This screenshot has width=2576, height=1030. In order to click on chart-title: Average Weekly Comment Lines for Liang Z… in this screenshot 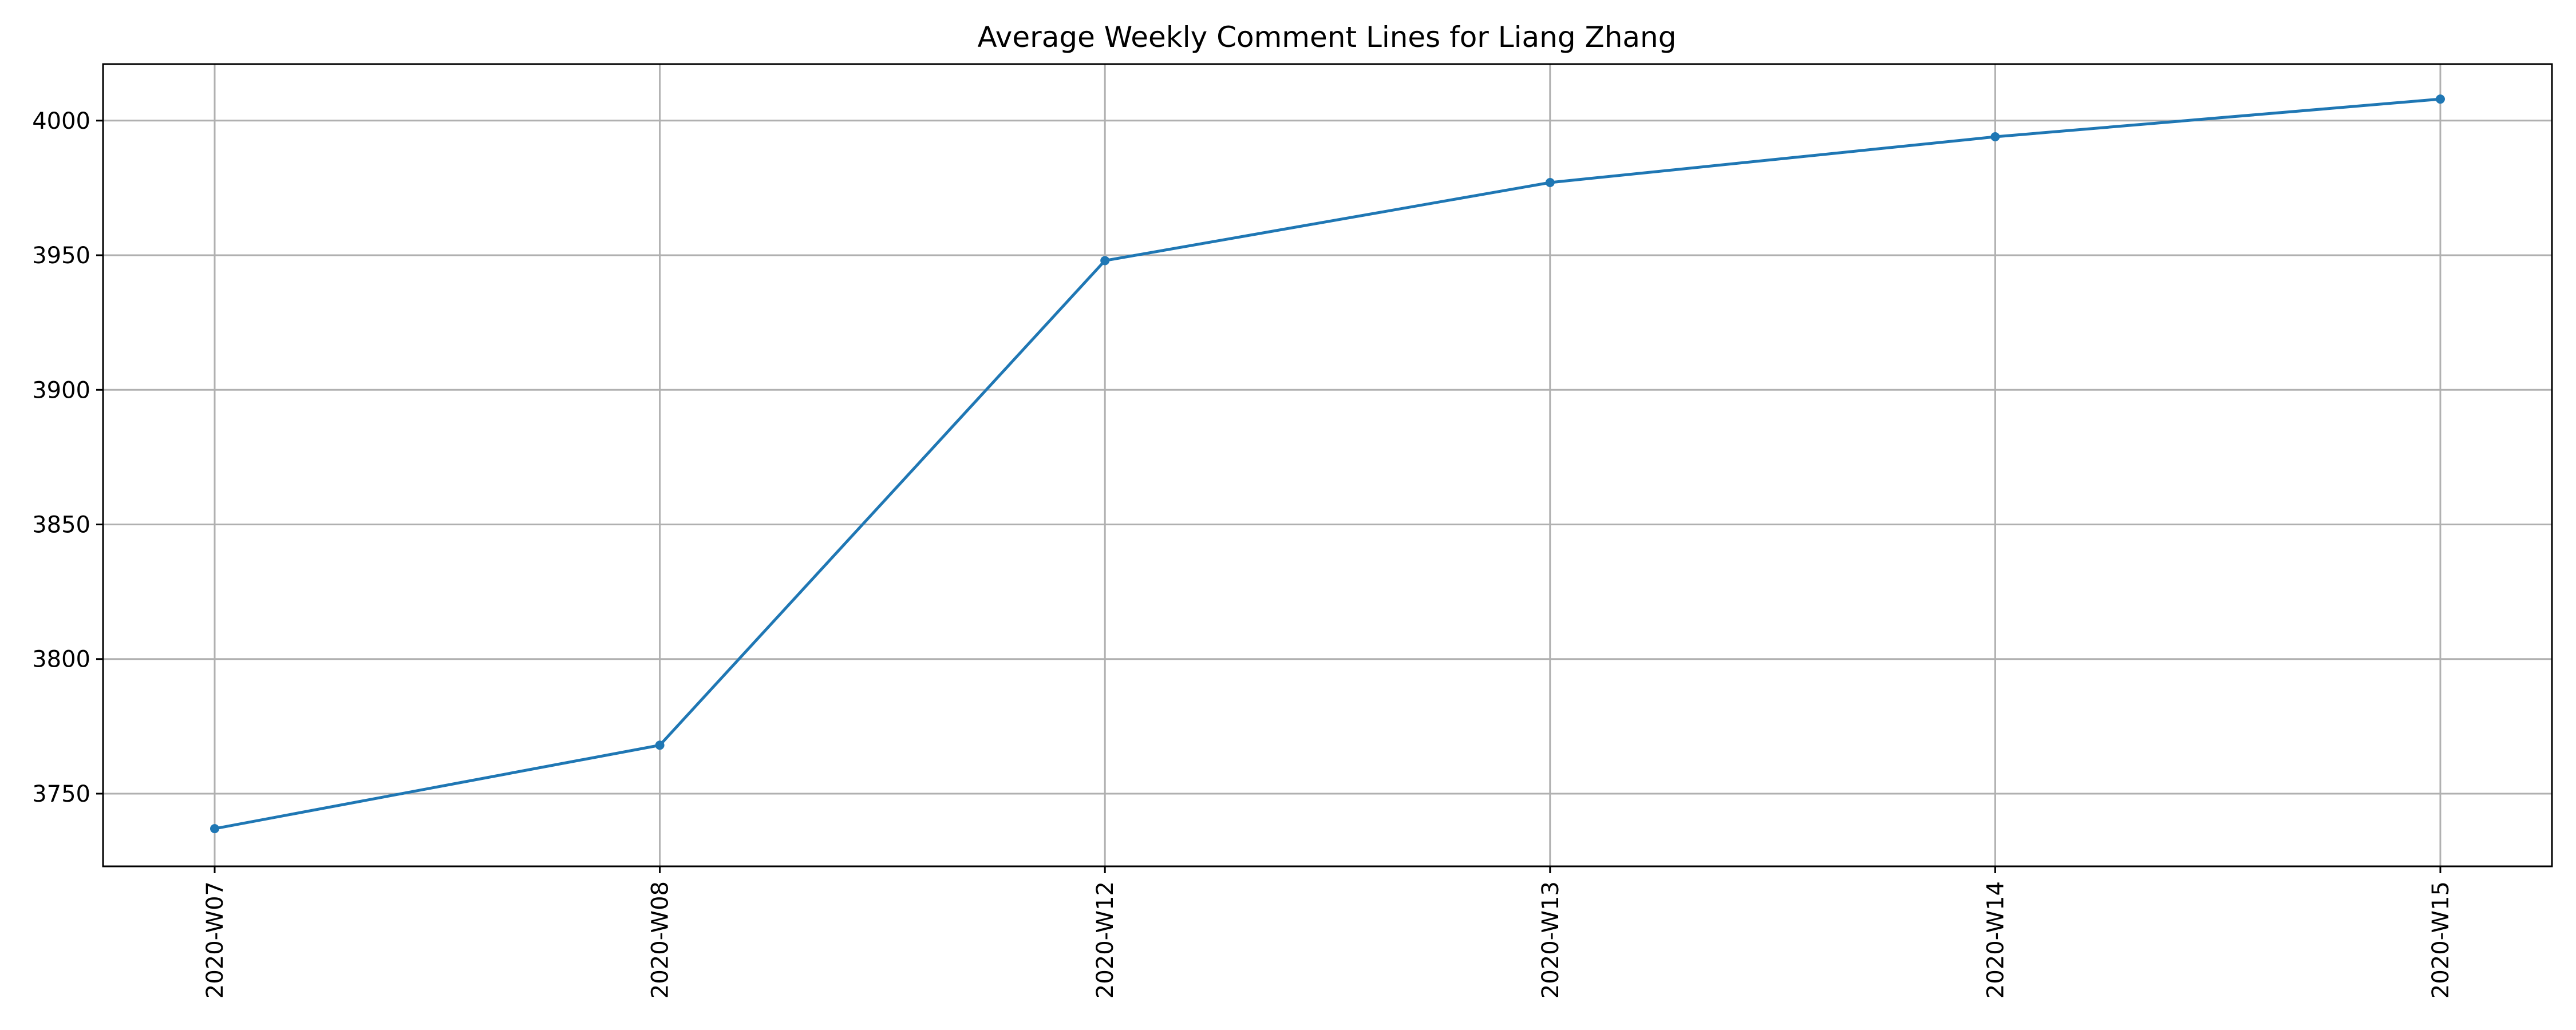, I will do `click(1327, 37)`.